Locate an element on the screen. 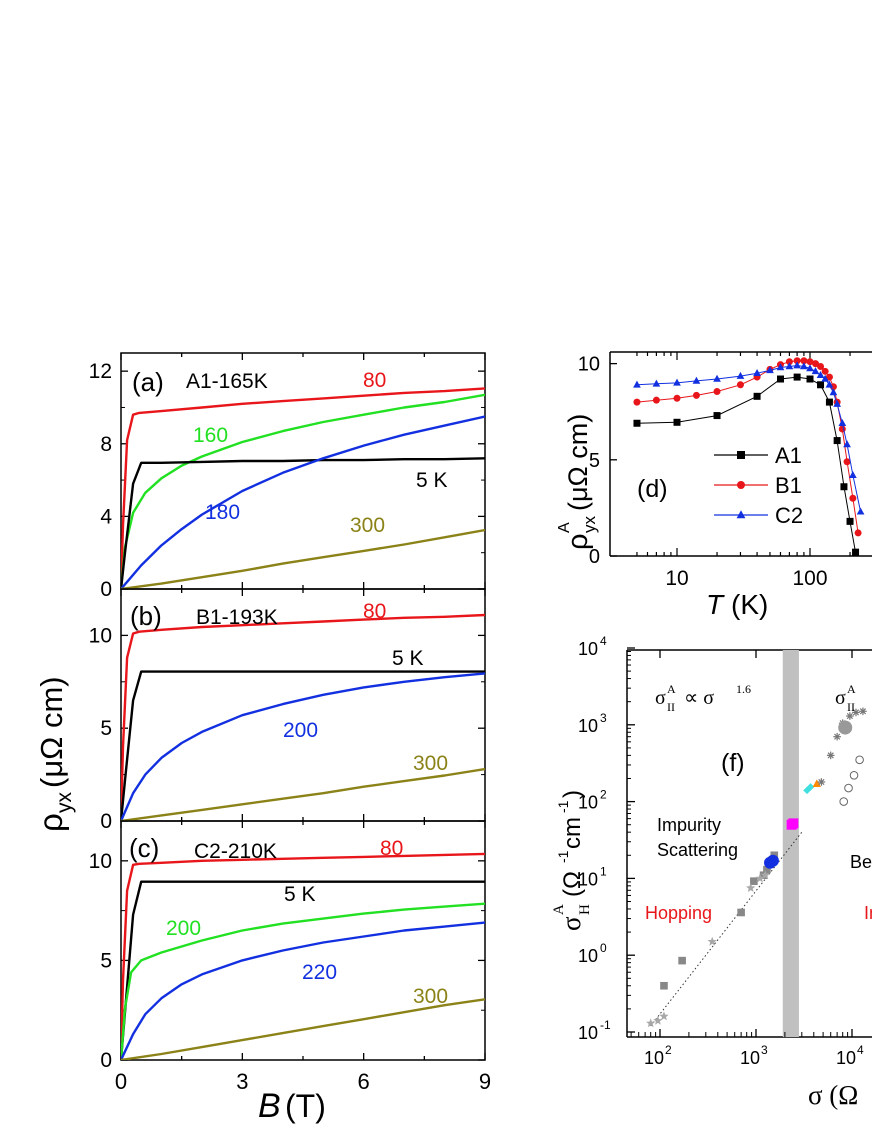 This screenshot has width=872, height=1128. panel-d-y-axis-rho: ρ is located at coordinates (578, 542).